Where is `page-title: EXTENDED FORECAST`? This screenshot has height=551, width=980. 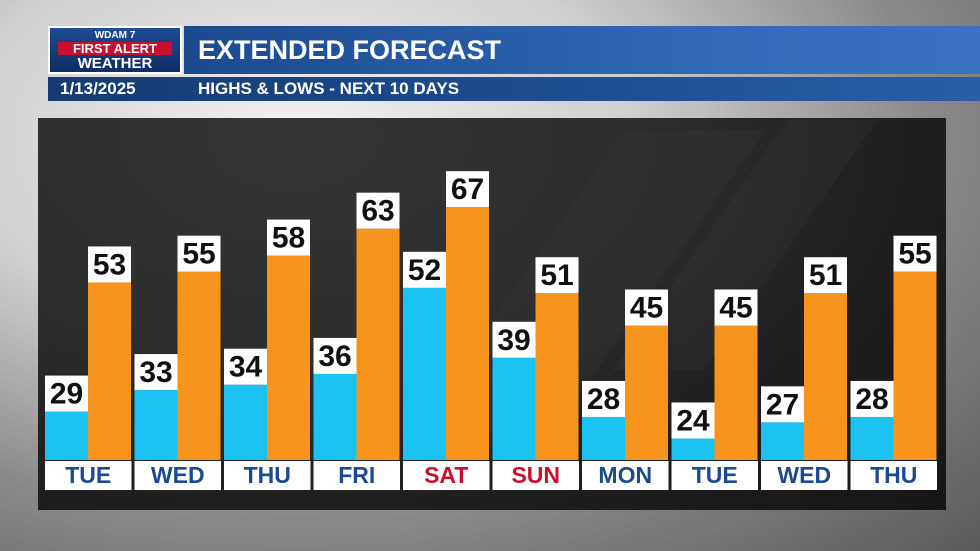
page-title: EXTENDED FORECAST is located at coordinates (582, 50).